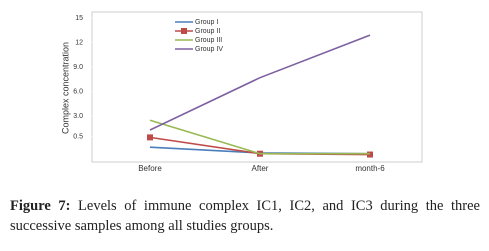 Image resolution: width=489 pixels, height=251 pixels. What do you see at coordinates (78, 91) in the screenshot?
I see `y-tick-label: 6.0` at bounding box center [78, 91].